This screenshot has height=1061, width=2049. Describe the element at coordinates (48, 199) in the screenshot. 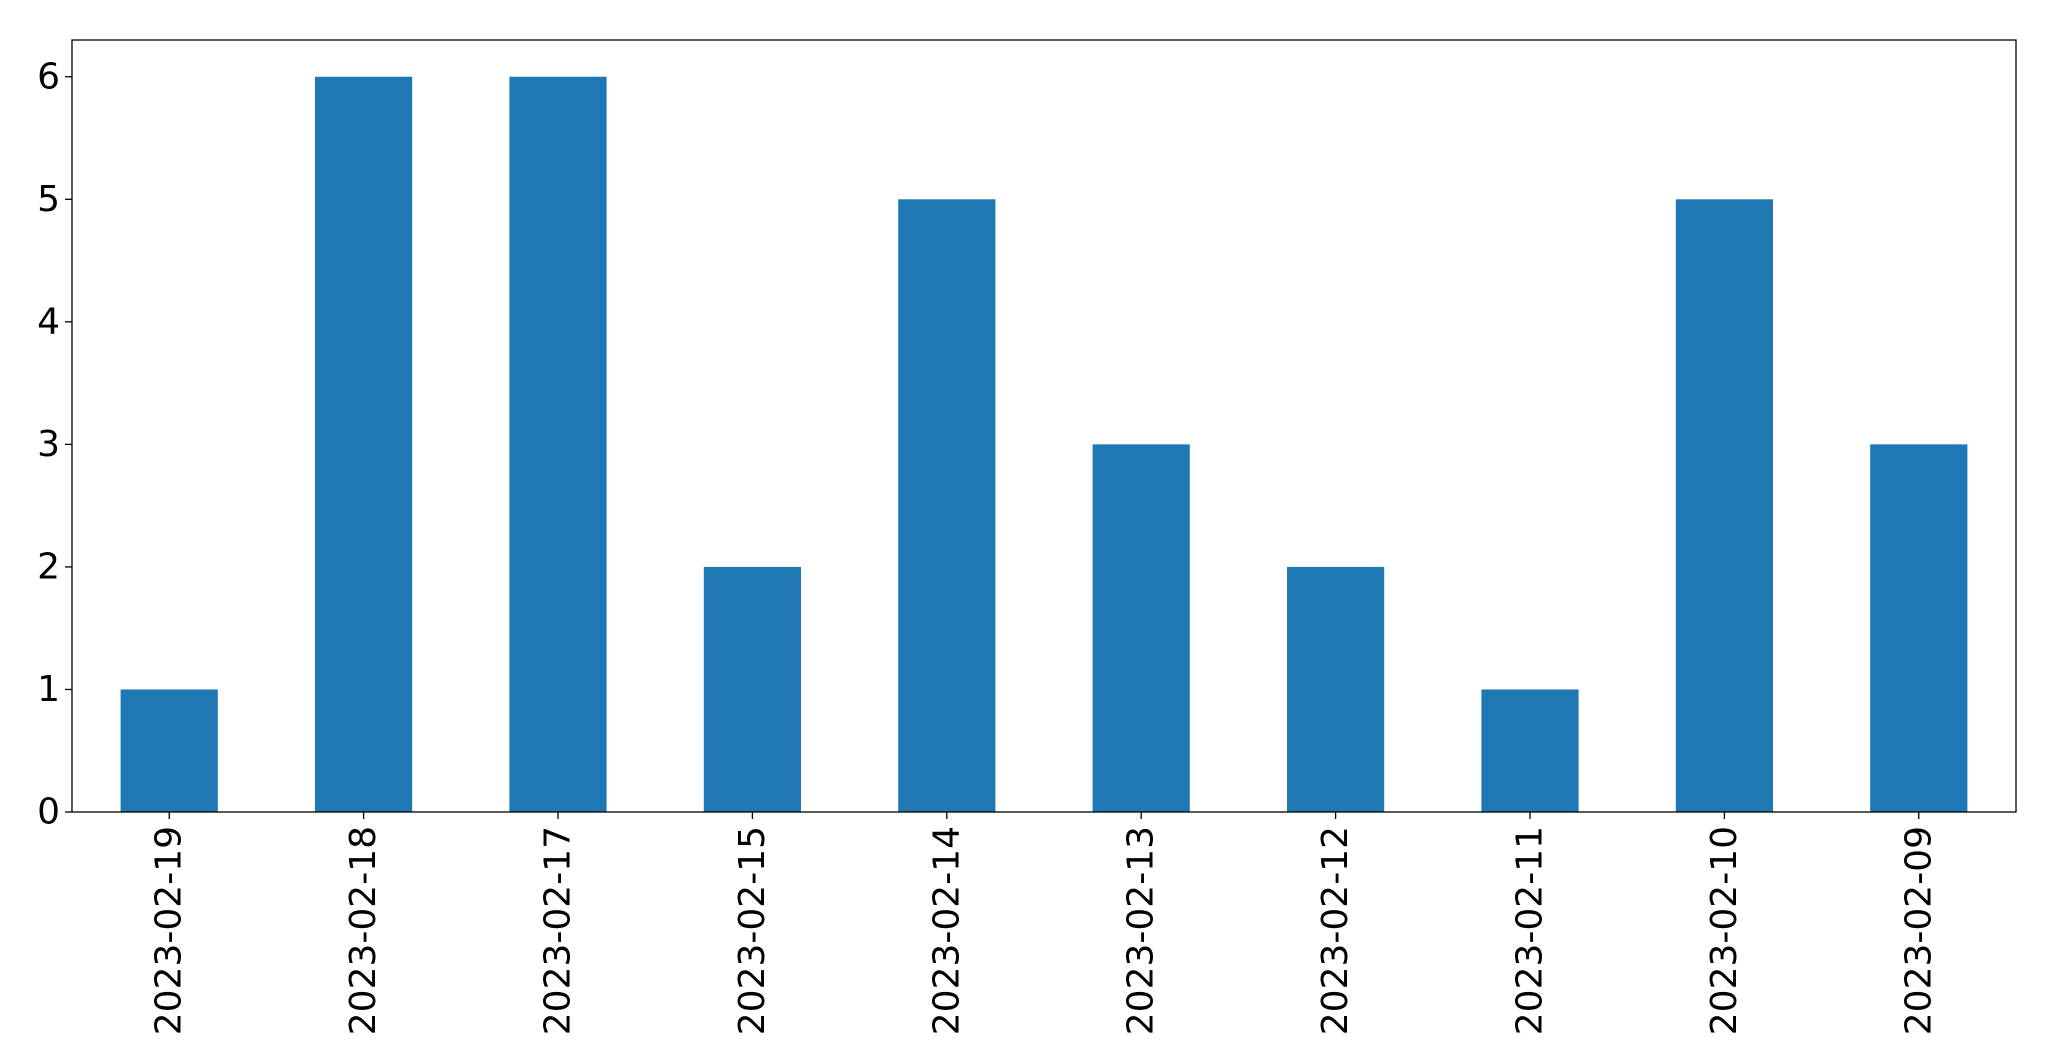

I see `y-tick-label: 5` at that location.